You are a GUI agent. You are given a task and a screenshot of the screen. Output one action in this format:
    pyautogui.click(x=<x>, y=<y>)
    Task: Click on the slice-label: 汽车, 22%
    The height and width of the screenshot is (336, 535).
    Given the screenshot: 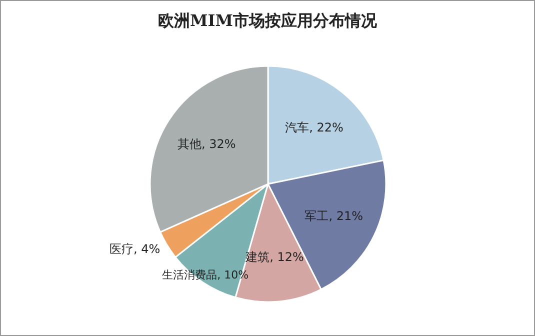 What is the action you would take?
    pyautogui.click(x=314, y=127)
    